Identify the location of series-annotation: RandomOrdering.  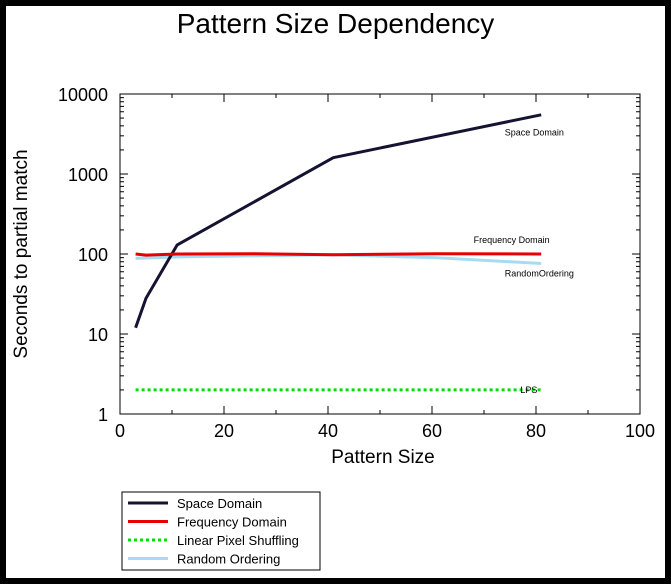
(539, 274).